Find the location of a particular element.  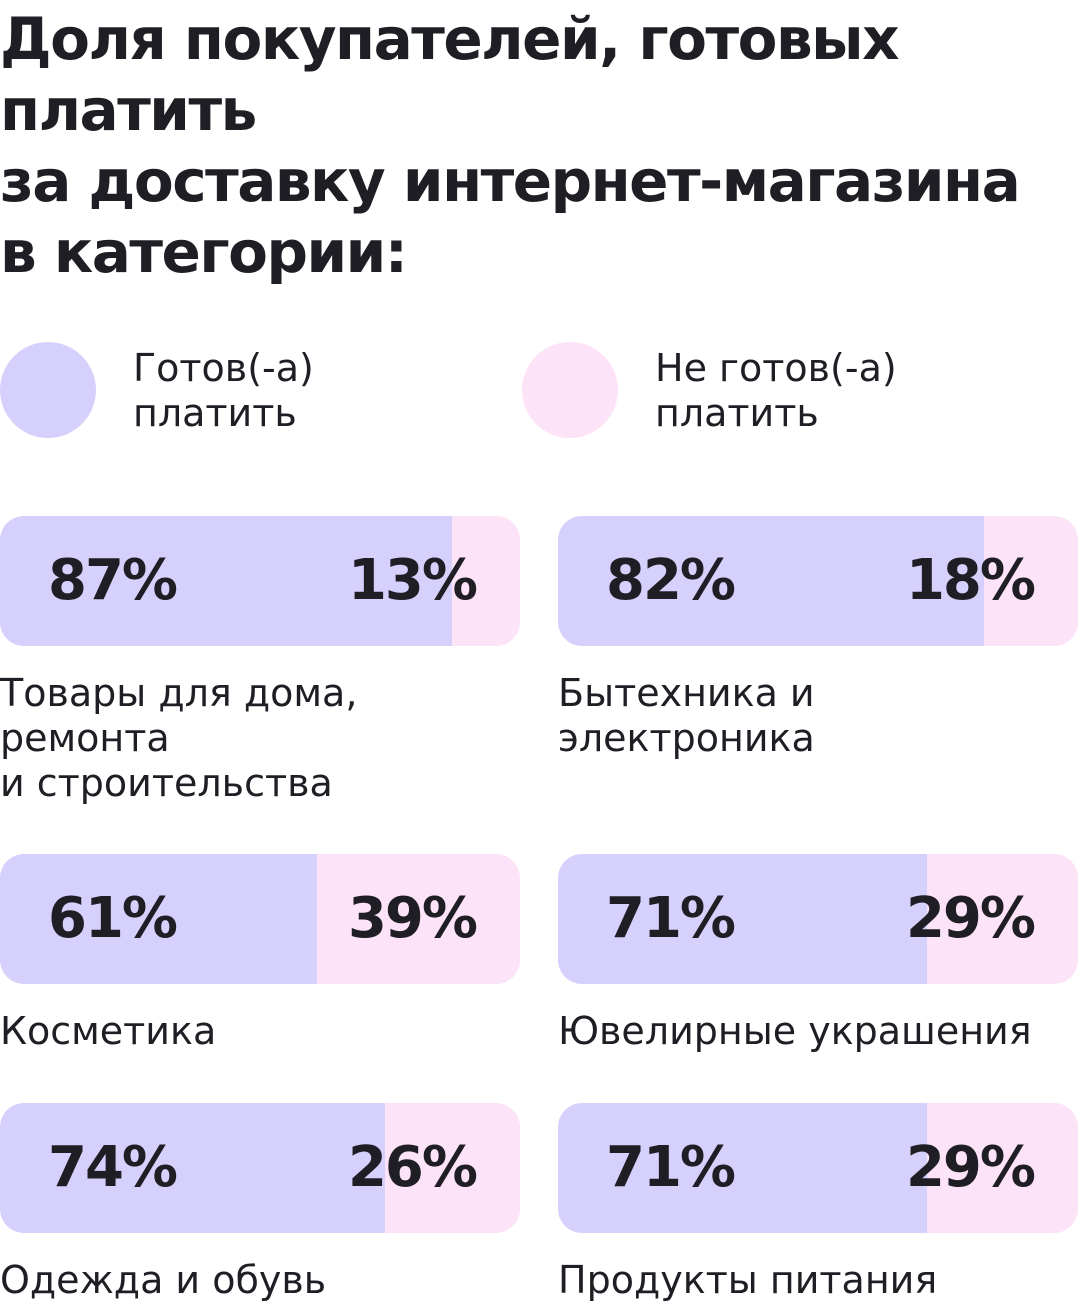

value-label-ready: 74% is located at coordinates (113, 1167).